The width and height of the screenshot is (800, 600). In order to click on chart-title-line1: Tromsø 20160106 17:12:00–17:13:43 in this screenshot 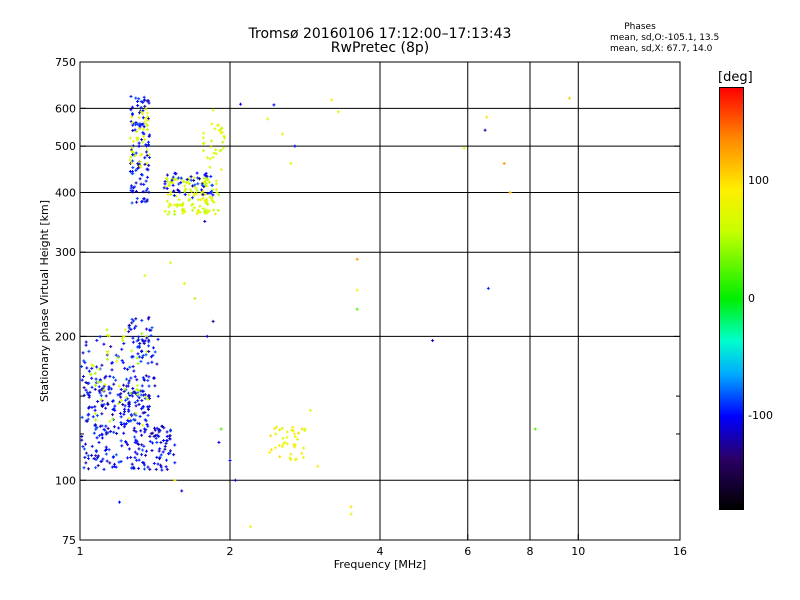, I will do `click(380, 34)`.